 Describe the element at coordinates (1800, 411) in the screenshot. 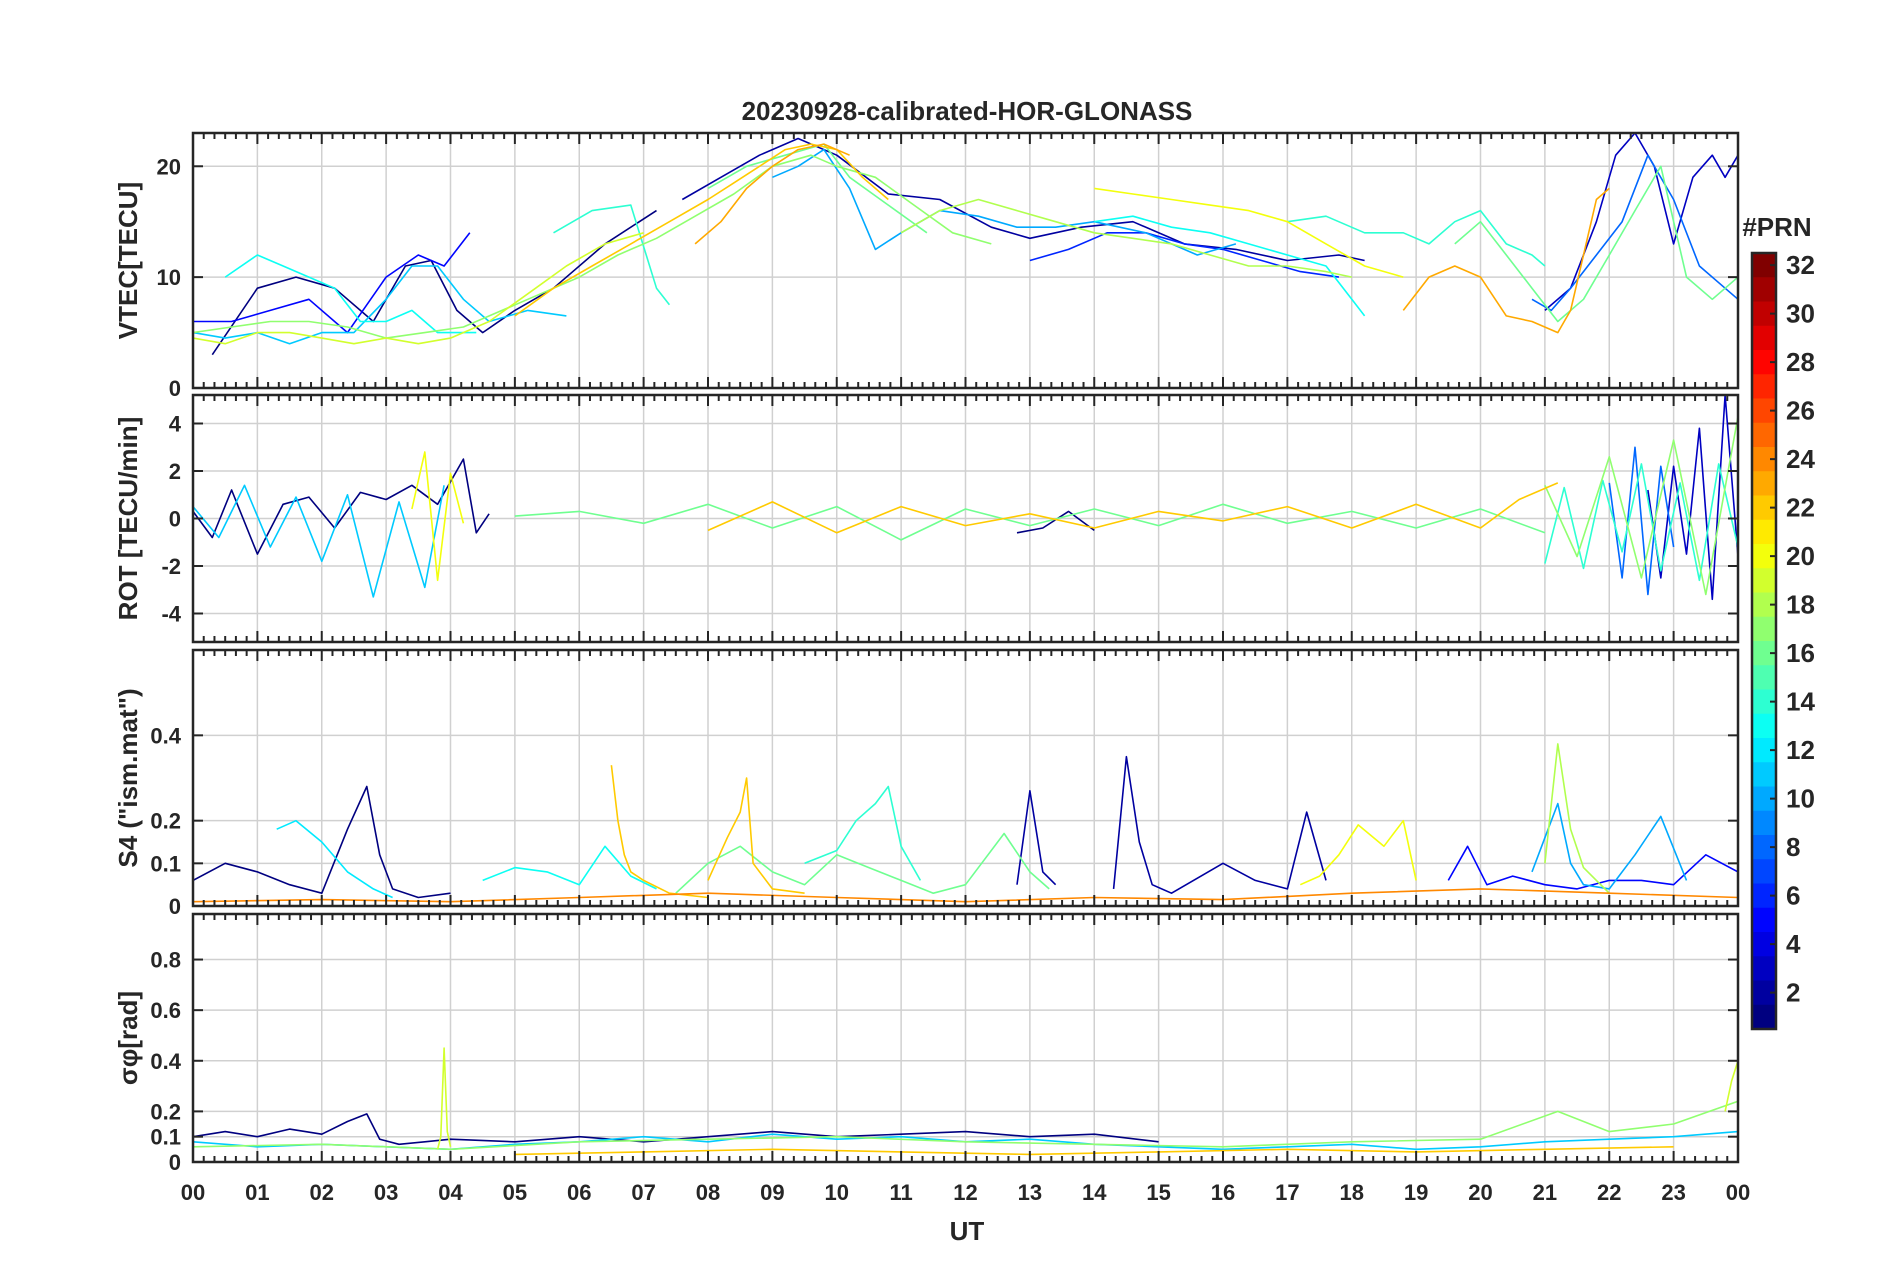

I see `colorbar-tick-label: 26` at that location.